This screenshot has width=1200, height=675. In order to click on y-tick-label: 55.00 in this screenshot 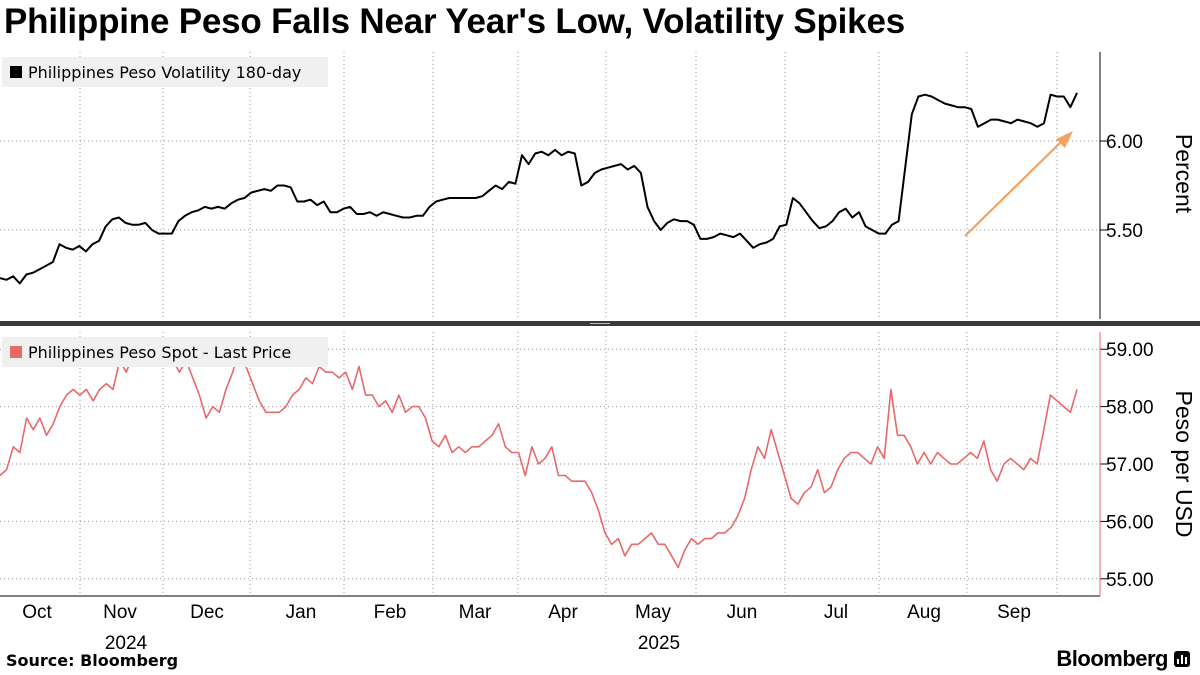, I will do `click(1130, 580)`.